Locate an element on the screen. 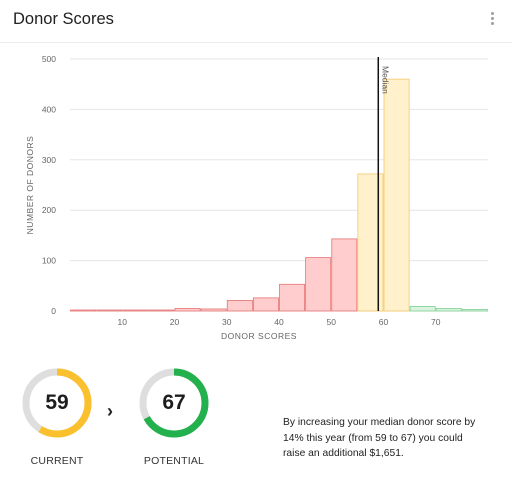 The width and height of the screenshot is (512, 484). current-gauge-fill is located at coordinates (57, 403).